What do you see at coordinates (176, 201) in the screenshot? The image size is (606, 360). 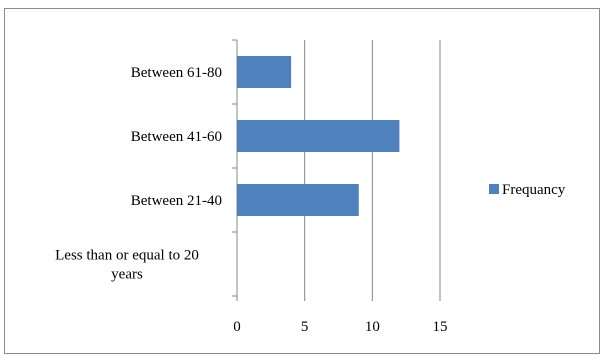 I see `y-tick-label: Between 21-40` at bounding box center [176, 201].